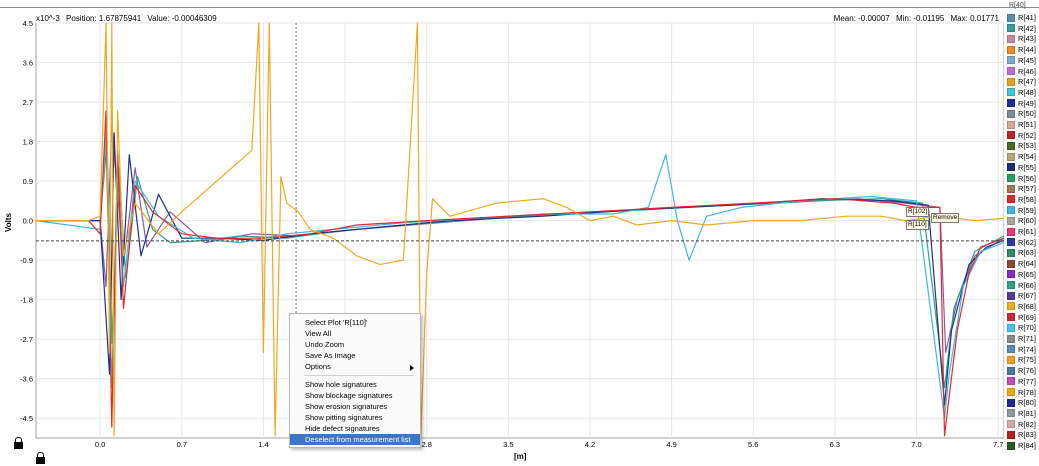 The height and width of the screenshot is (466, 1039). I want to click on legend-label: R[80], so click(1027, 403).